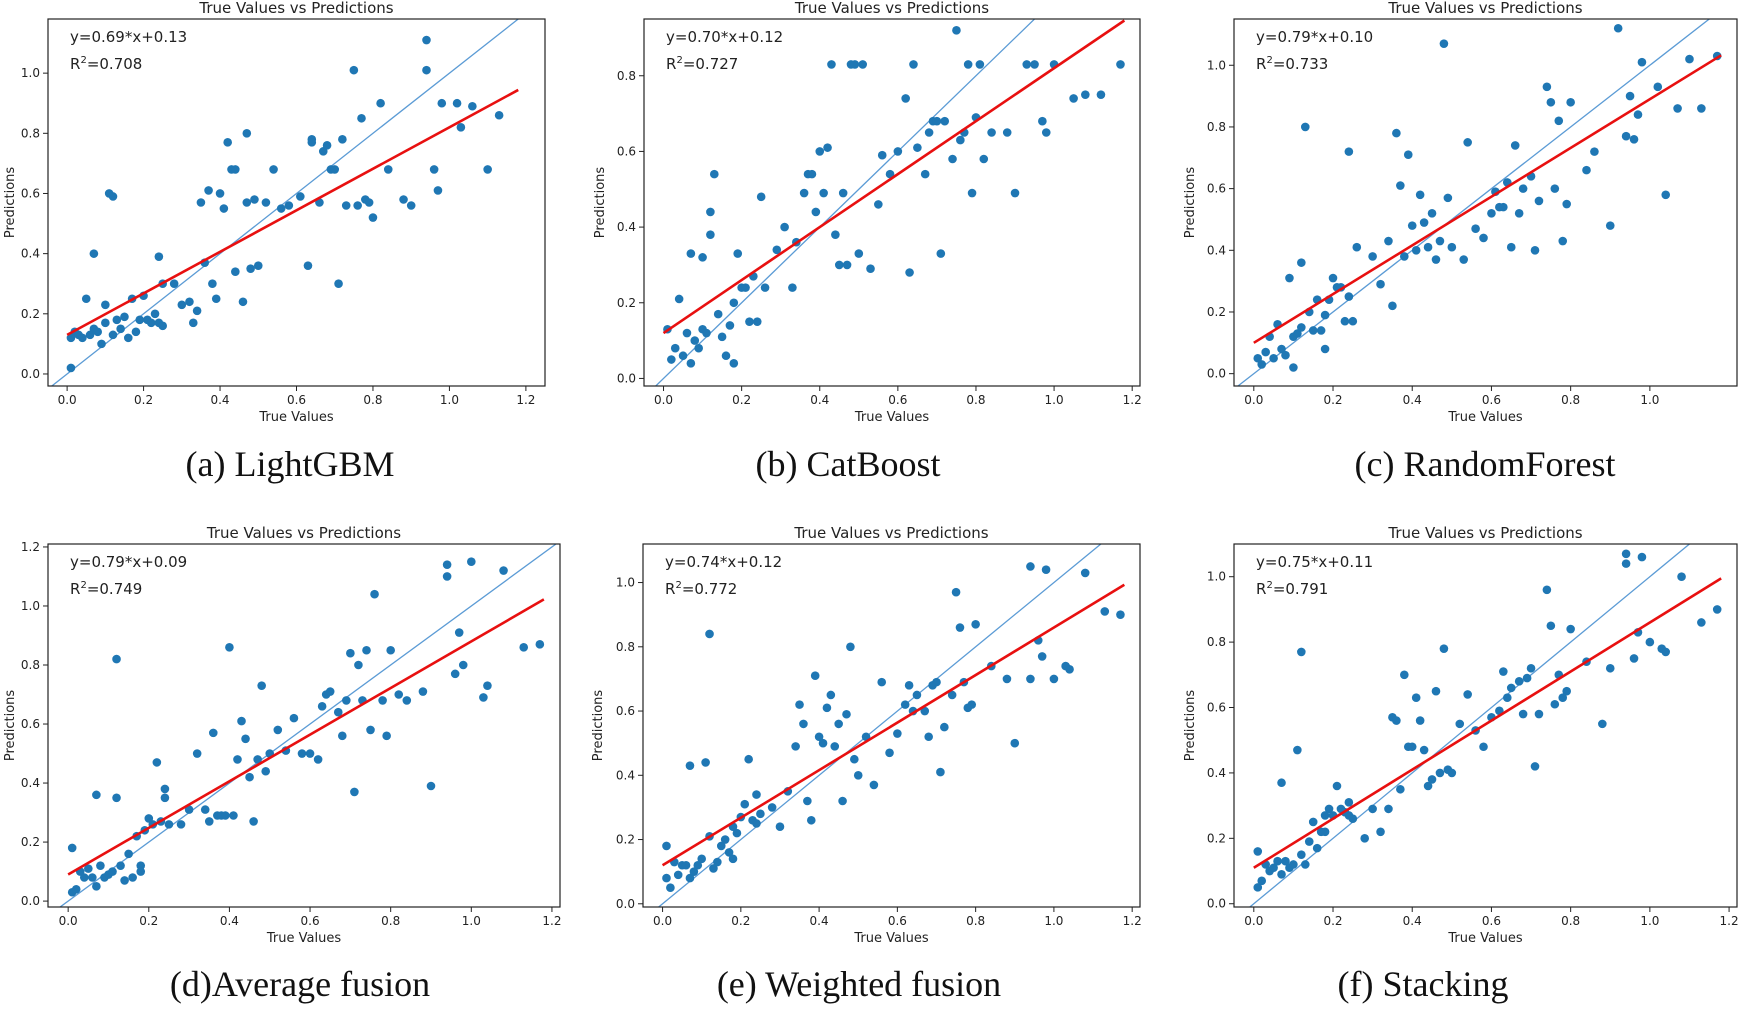 Image resolution: width=1752 pixels, height=1018 pixels. I want to click on regression-line, so click(894, 177).